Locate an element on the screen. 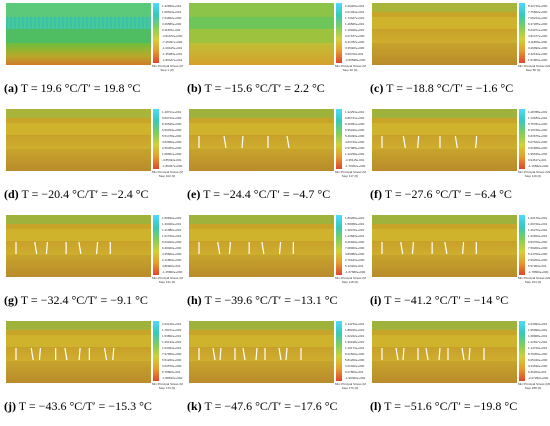 Image resolution: width=550 pixels, height=426 pixels. legend-tick-label: 4.35600e+000 is located at coordinates (172, 254).